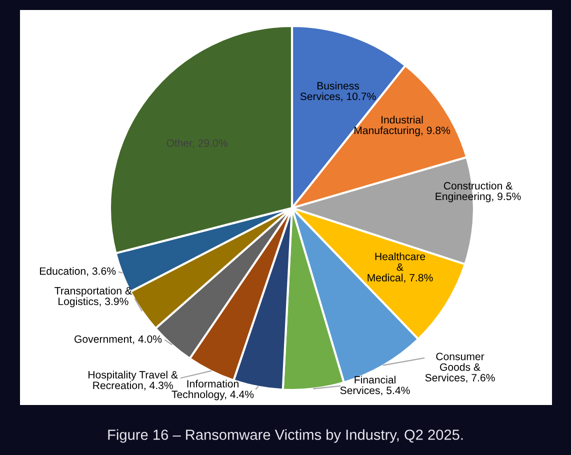 This screenshot has height=455, width=571. What do you see at coordinates (78, 271) in the screenshot?
I see `slice-label: Education, 3.6%` at bounding box center [78, 271].